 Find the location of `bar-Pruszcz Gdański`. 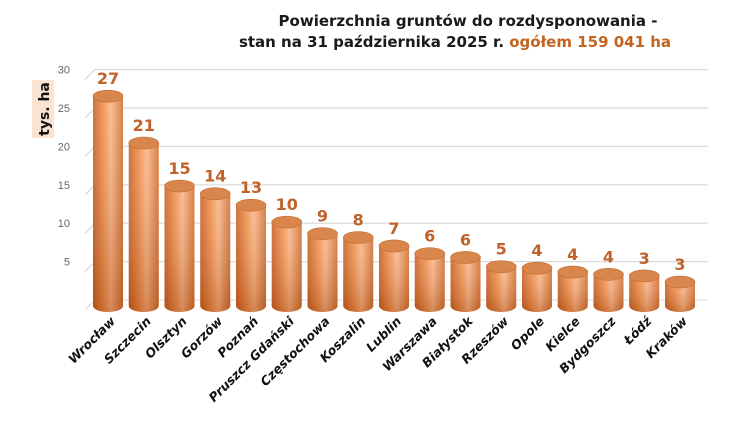

bar-Pruszcz Gdański is located at coordinates (287, 263).